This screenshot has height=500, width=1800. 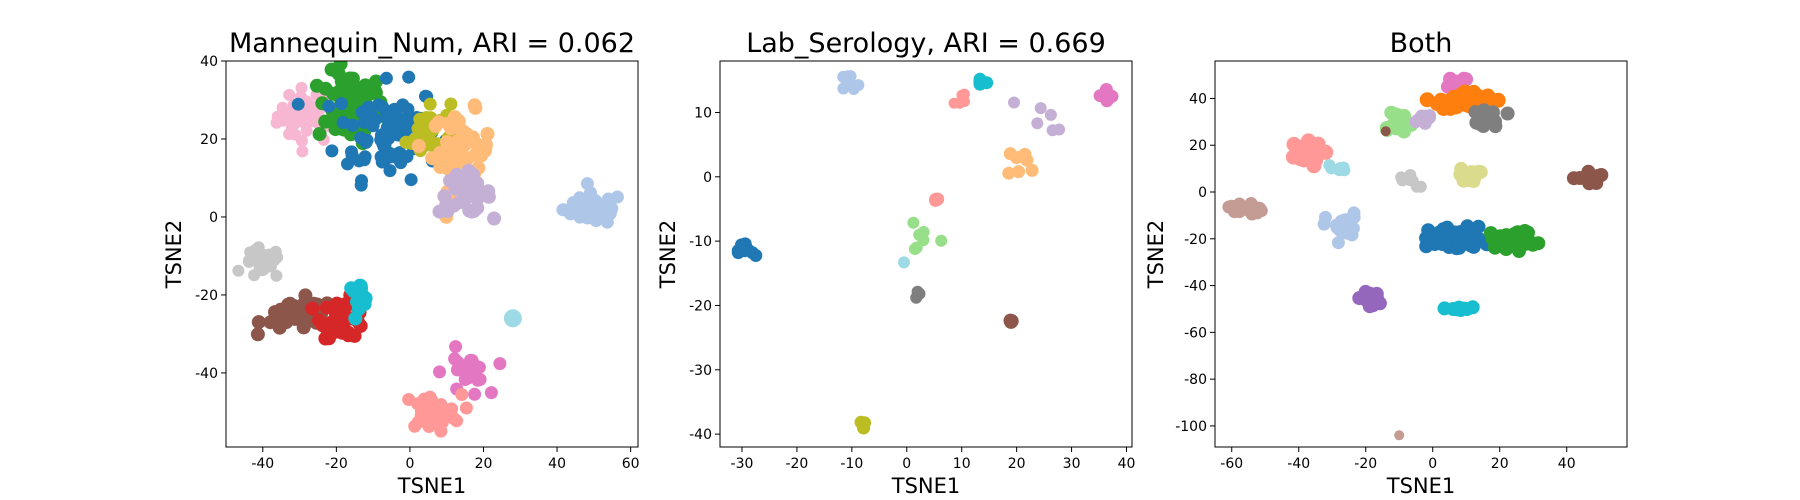 What do you see at coordinates (700, 242) in the screenshot?
I see `y-tick-label: -10` at bounding box center [700, 242].